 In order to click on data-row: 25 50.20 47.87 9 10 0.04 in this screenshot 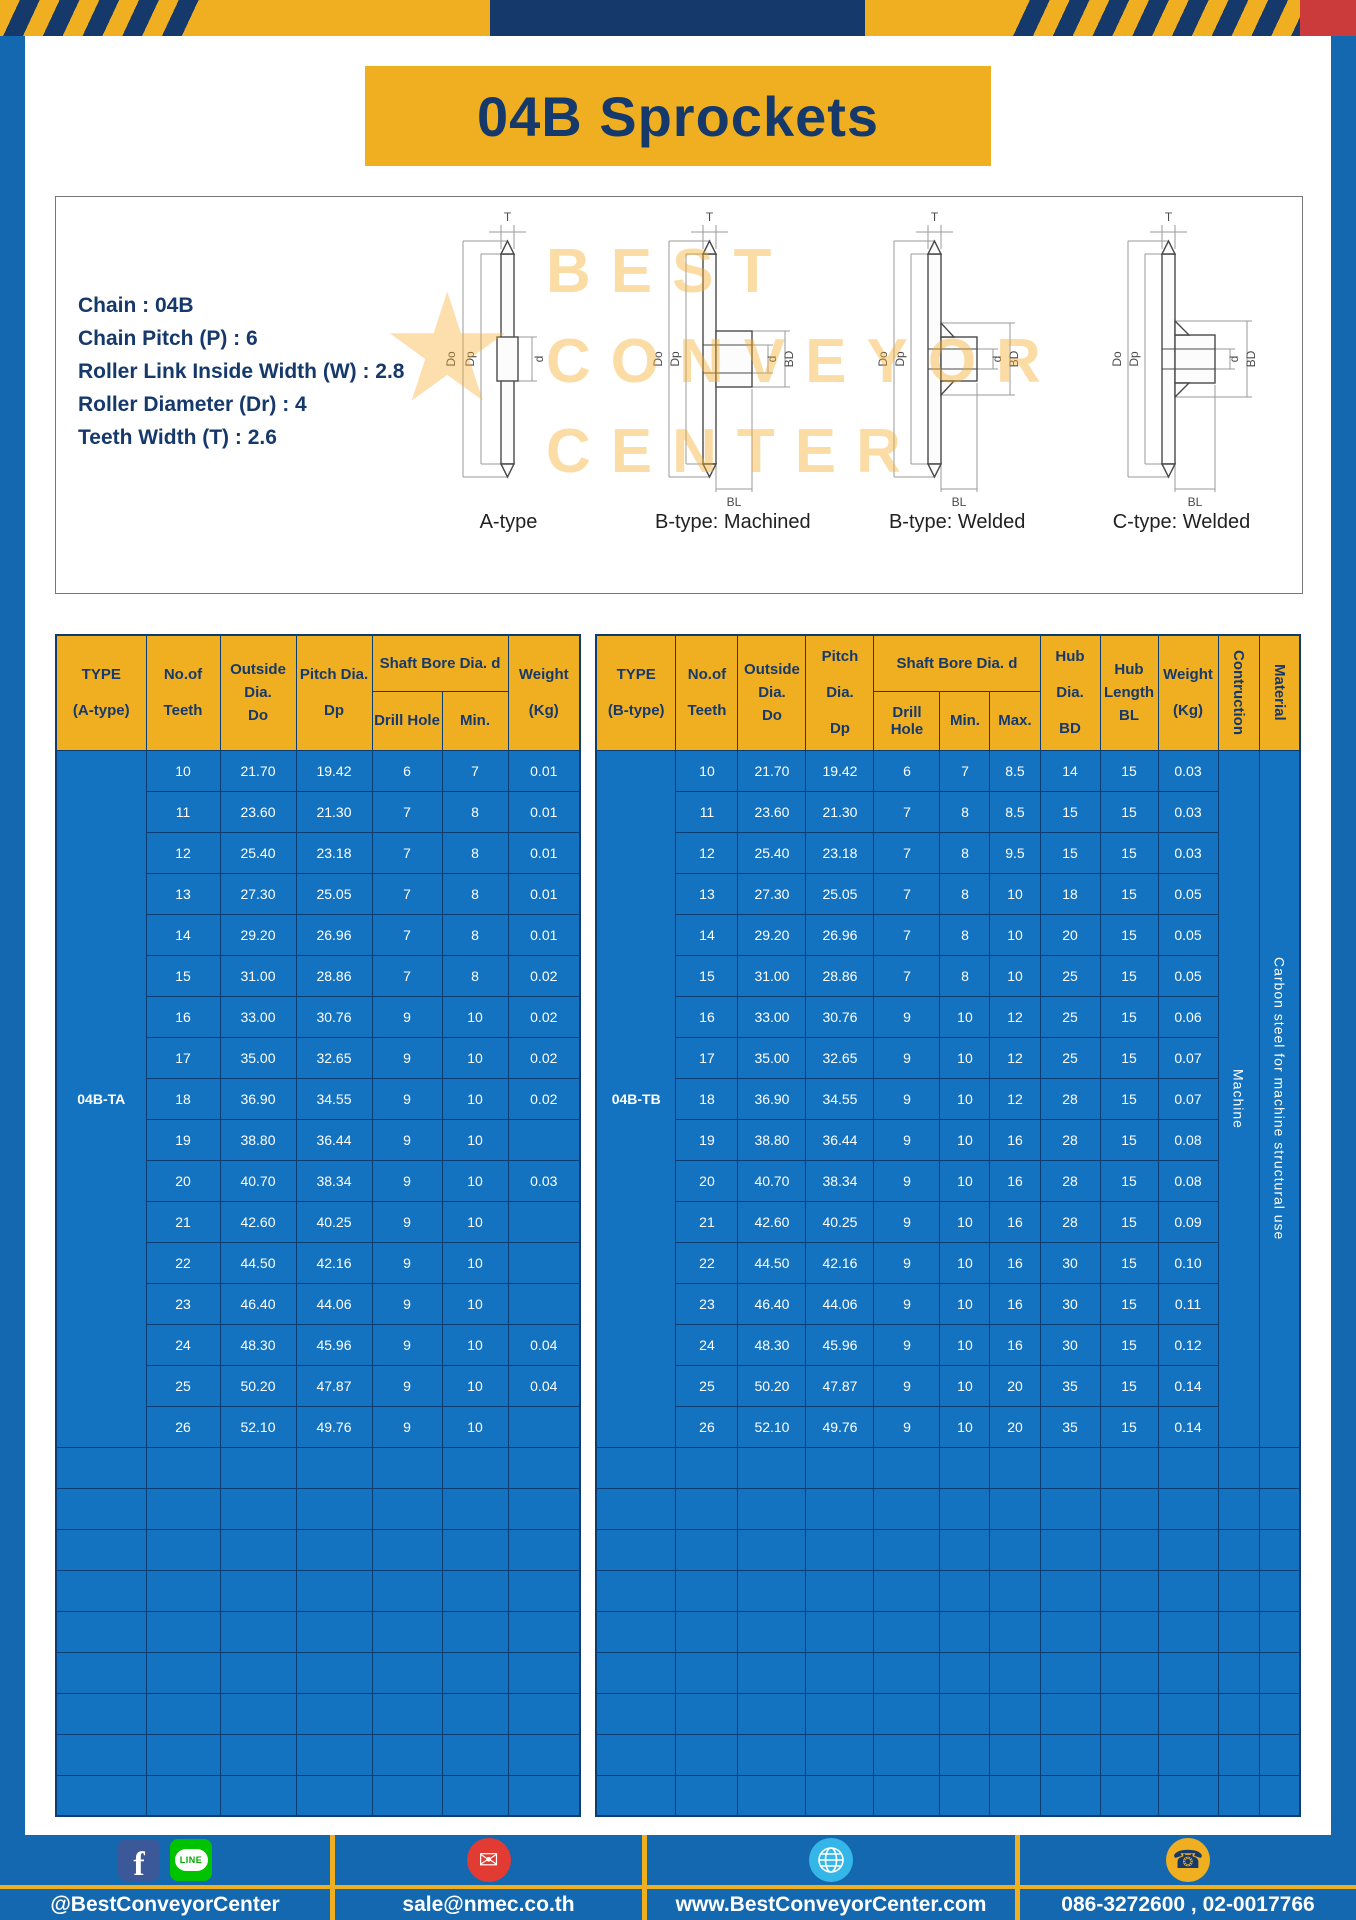, I will do `click(318, 1385)`.